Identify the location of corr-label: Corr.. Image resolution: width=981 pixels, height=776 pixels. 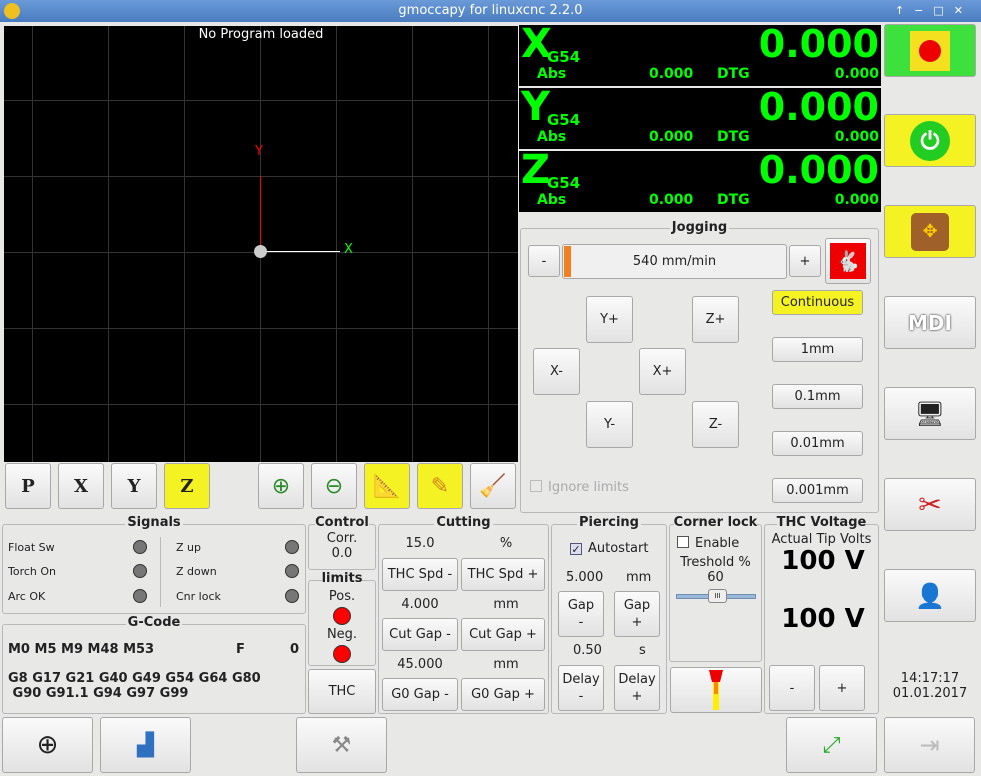
(342, 538).